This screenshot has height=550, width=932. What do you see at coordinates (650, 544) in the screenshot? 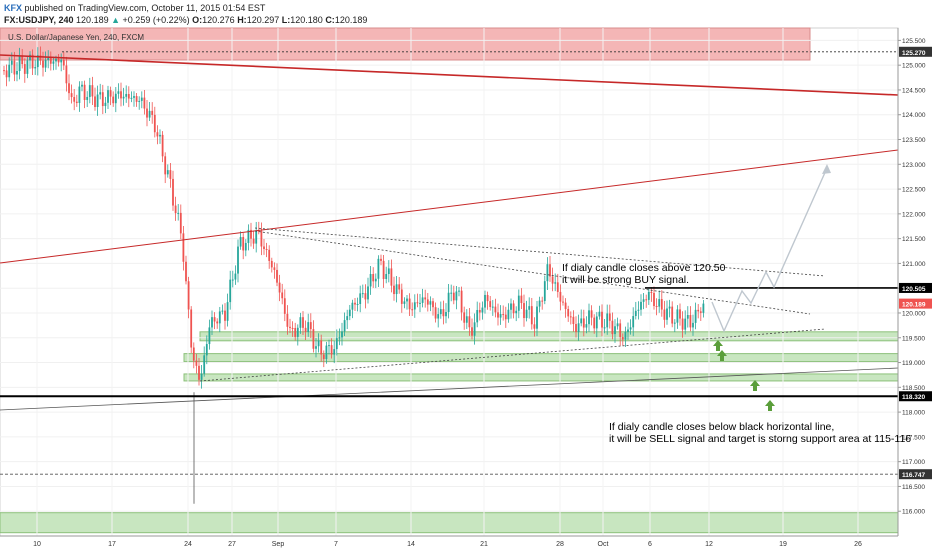
I see `time-tick-label: 6` at bounding box center [650, 544].